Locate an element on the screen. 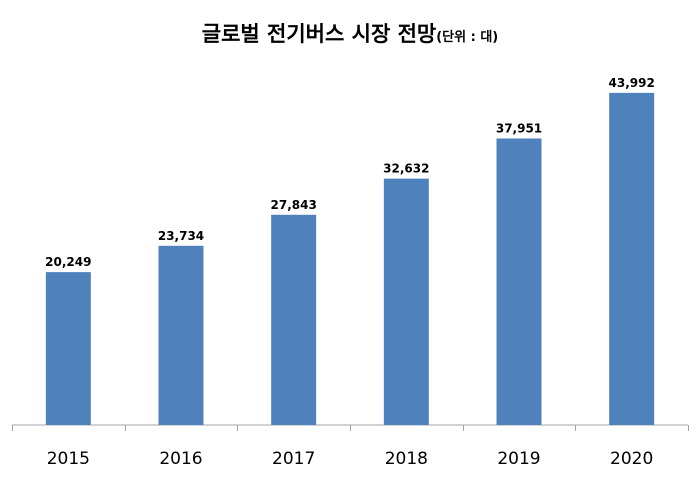 Image resolution: width=700 pixels, height=479 pixels. x-tick-label-2017: 2017 is located at coordinates (293, 459).